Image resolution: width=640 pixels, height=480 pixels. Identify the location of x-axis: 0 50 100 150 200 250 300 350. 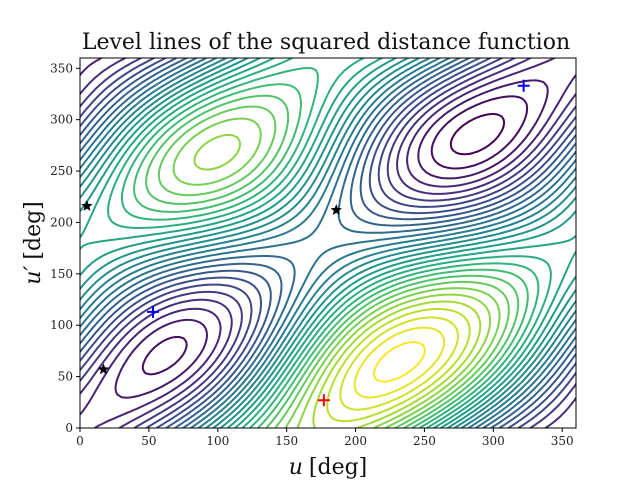
(325, 438).